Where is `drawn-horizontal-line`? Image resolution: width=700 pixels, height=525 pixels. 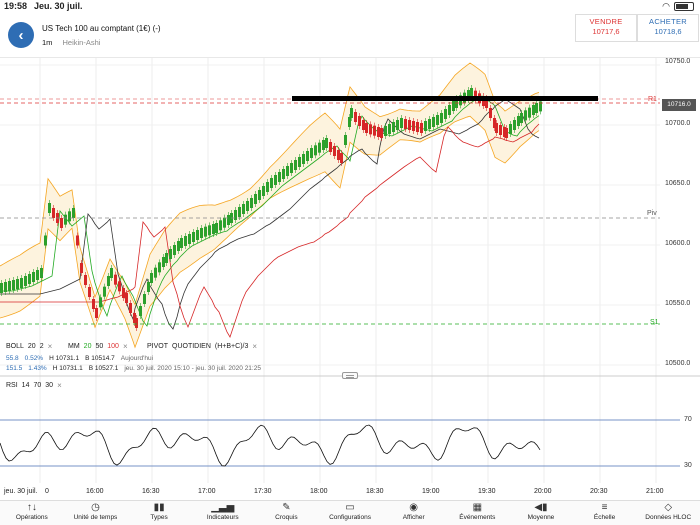 drawn-horizontal-line is located at coordinates (445, 98).